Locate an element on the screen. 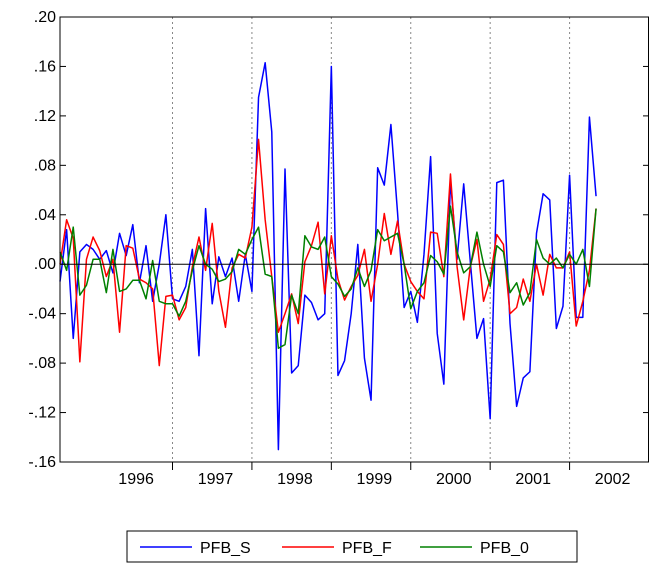 Image resolution: width=649 pixels, height=563 pixels. y-tick-label: -.12 is located at coordinates (42, 413).